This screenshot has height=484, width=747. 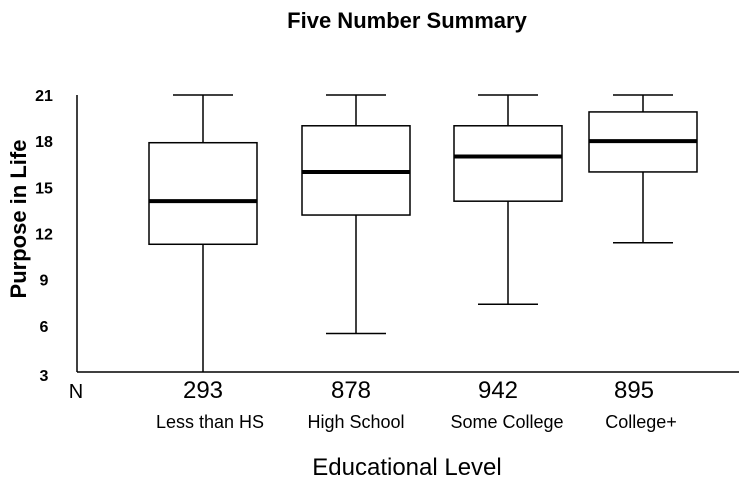 I want to click on x-axis-label: Educational Level, so click(x=406, y=467).